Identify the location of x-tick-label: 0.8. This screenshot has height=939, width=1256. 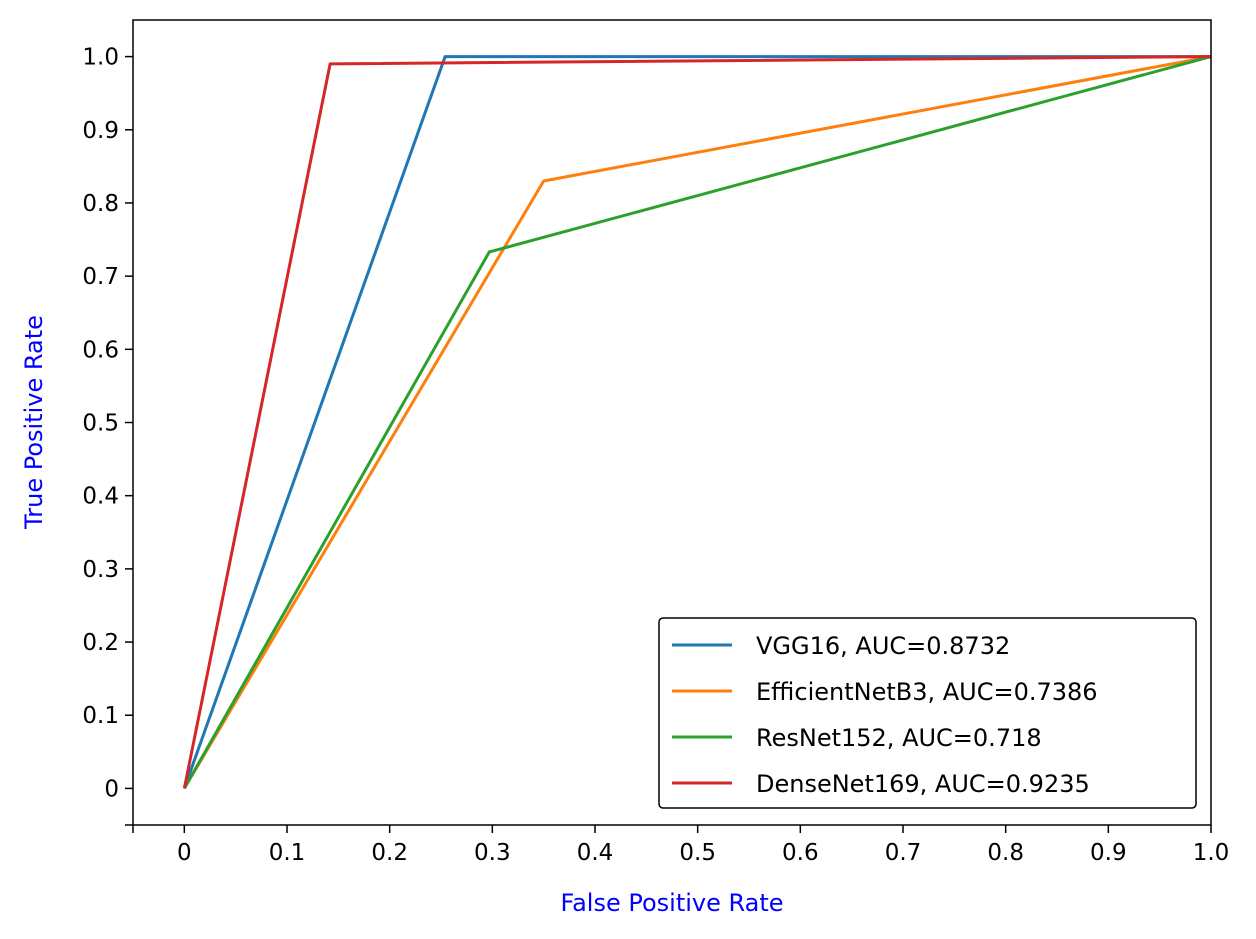
(1005, 853).